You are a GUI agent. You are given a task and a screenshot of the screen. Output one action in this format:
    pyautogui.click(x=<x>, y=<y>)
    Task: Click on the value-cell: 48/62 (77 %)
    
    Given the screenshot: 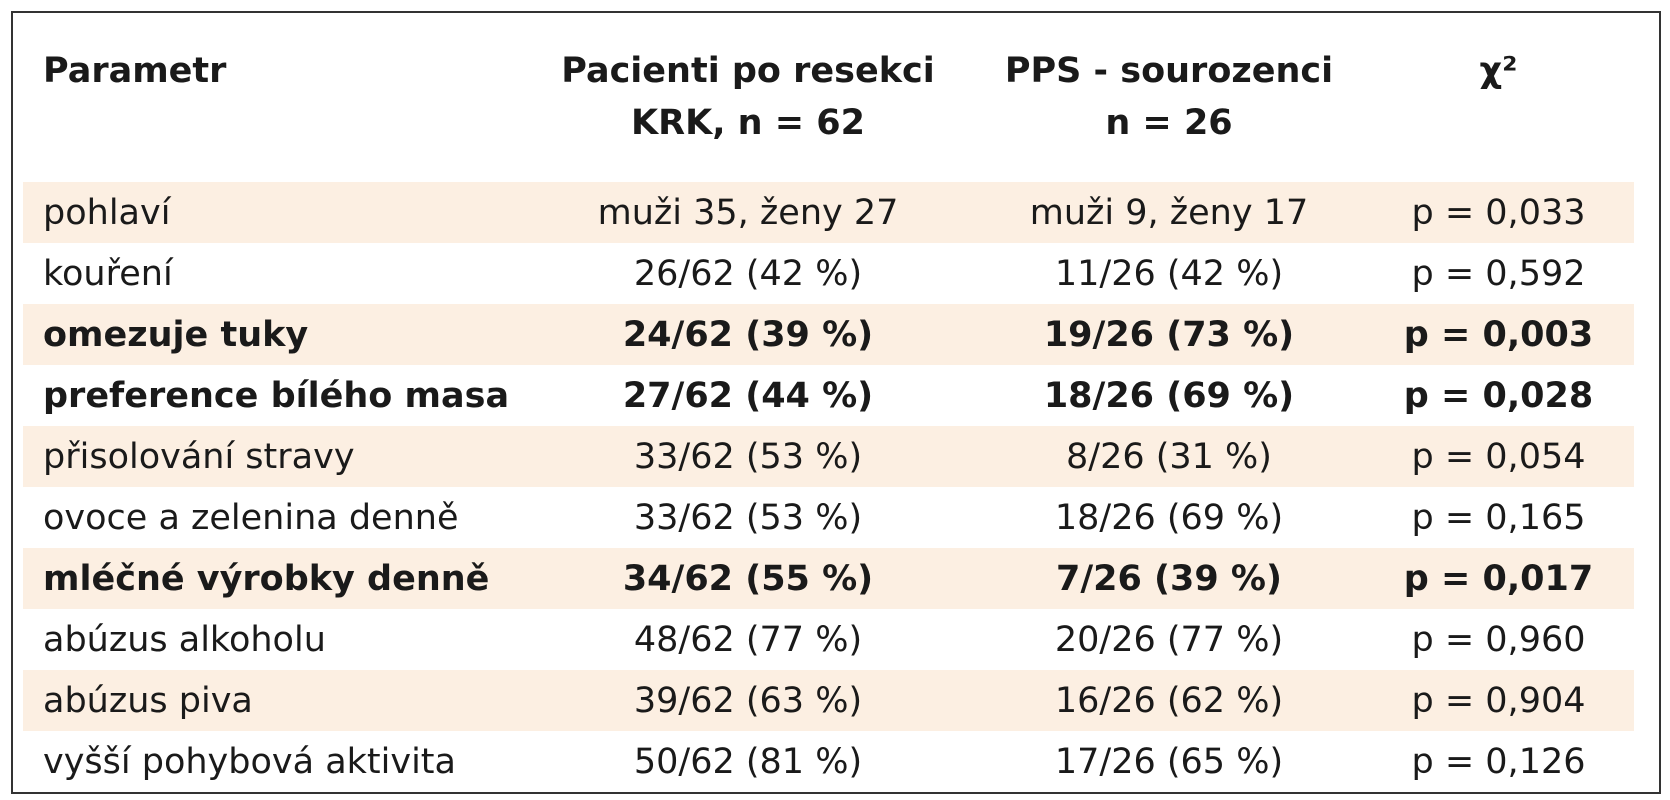 What is the action you would take?
    pyautogui.click(x=748, y=639)
    